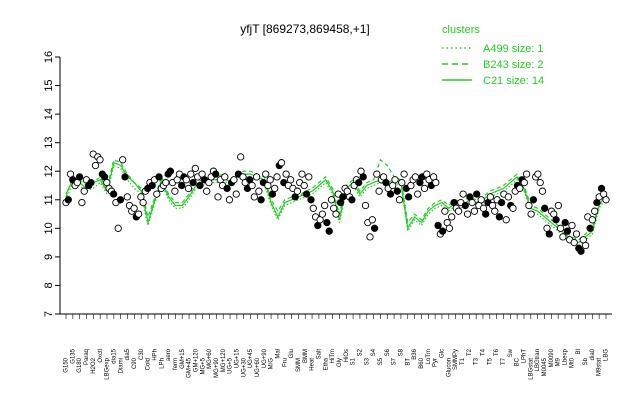 The width and height of the screenshot is (640, 400). What do you see at coordinates (436, 362) in the screenshot?
I see `x-tick-label: Pyr` at bounding box center [436, 362].